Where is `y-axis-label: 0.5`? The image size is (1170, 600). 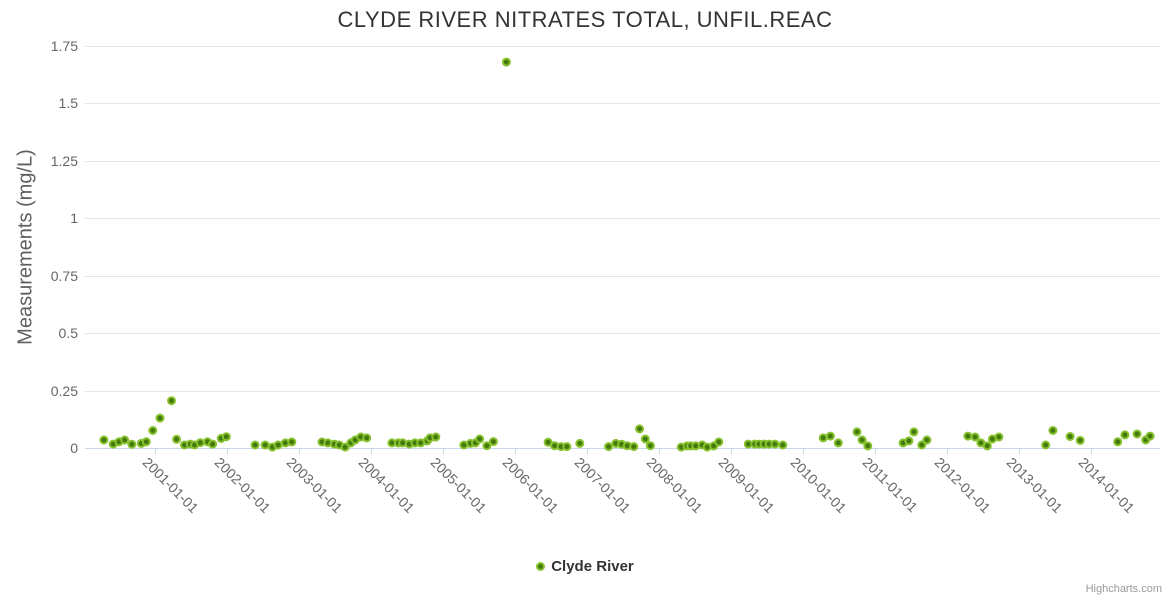 y-axis-label: 0.5 is located at coordinates (68, 333).